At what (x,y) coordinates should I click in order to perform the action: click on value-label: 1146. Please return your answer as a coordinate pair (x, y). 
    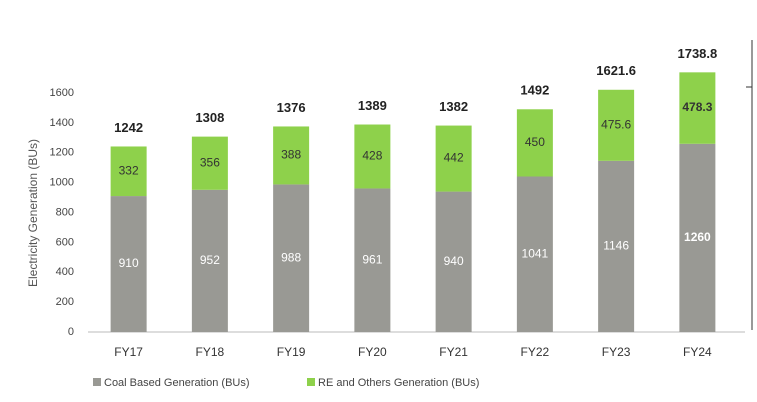
    Looking at the image, I should click on (616, 246).